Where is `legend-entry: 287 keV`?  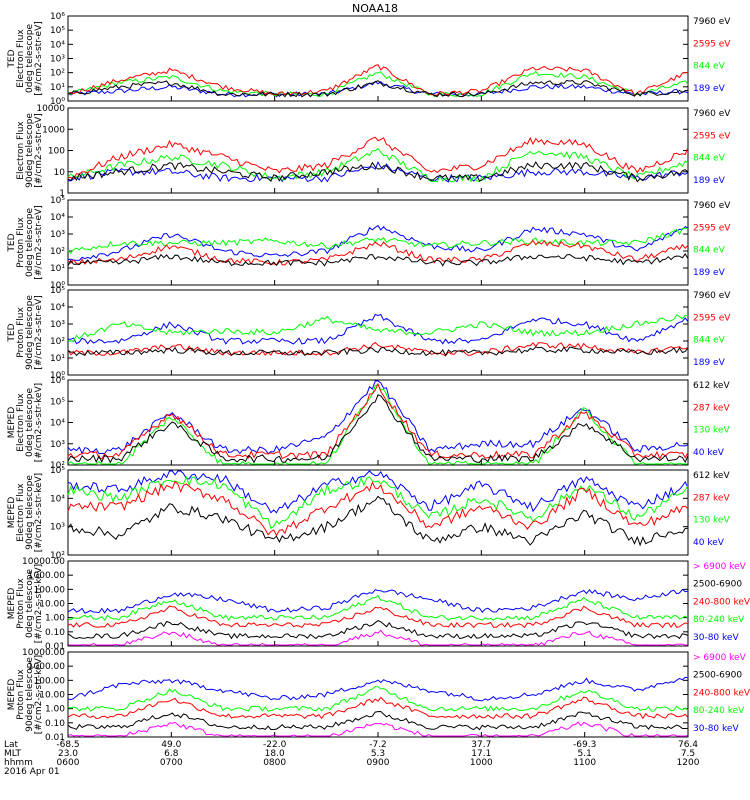
legend-entry: 287 keV is located at coordinates (711, 408).